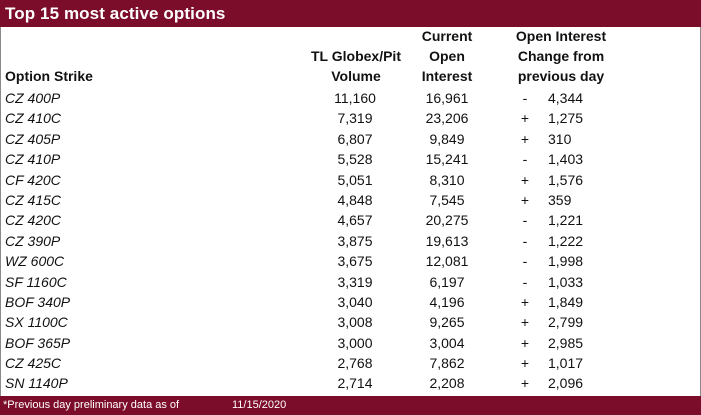 This screenshot has width=701, height=415. What do you see at coordinates (355, 159) in the screenshot?
I see `cell-volume: 5,528` at bounding box center [355, 159].